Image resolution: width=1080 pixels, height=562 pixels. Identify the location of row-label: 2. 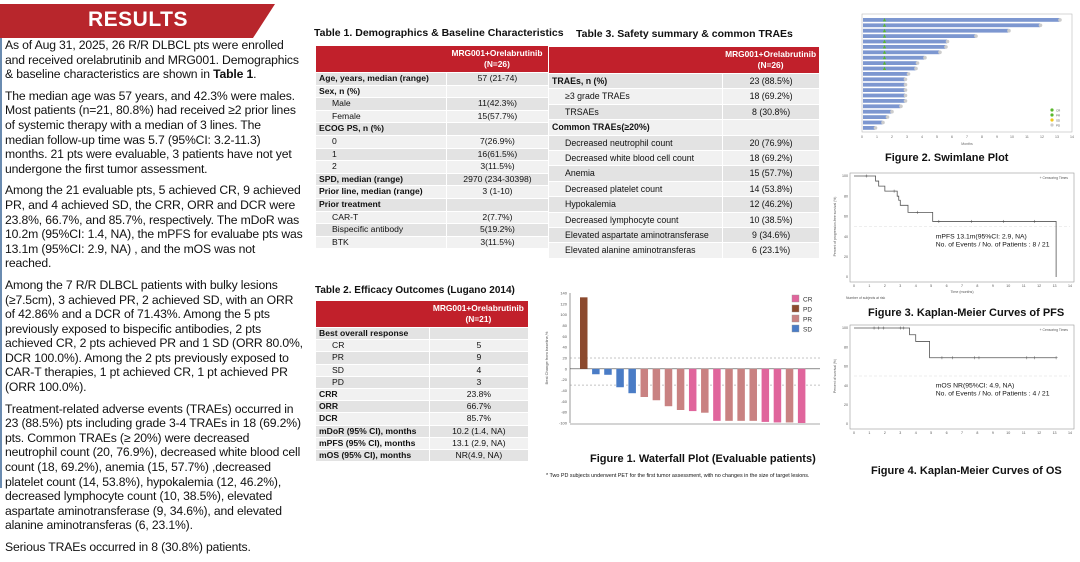
(381, 167).